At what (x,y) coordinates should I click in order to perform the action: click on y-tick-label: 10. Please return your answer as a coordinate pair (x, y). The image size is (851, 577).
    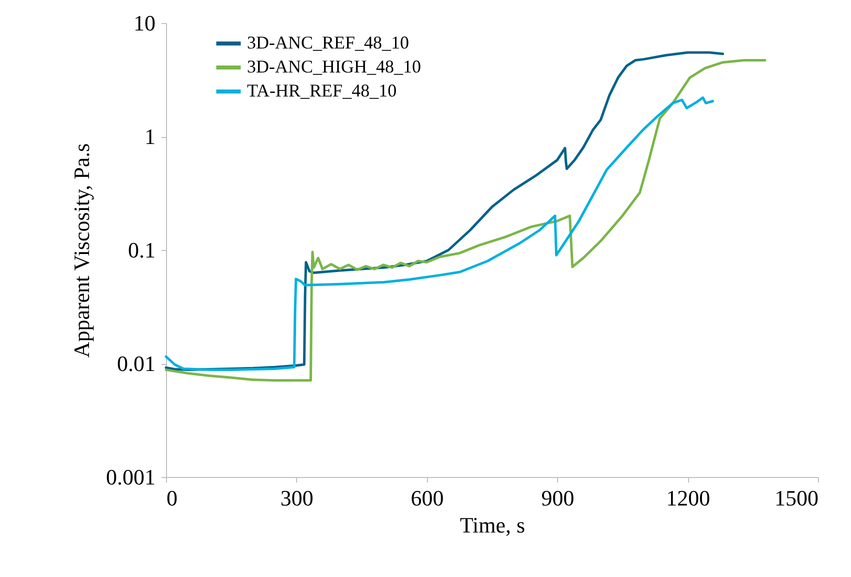
    Looking at the image, I should click on (145, 23).